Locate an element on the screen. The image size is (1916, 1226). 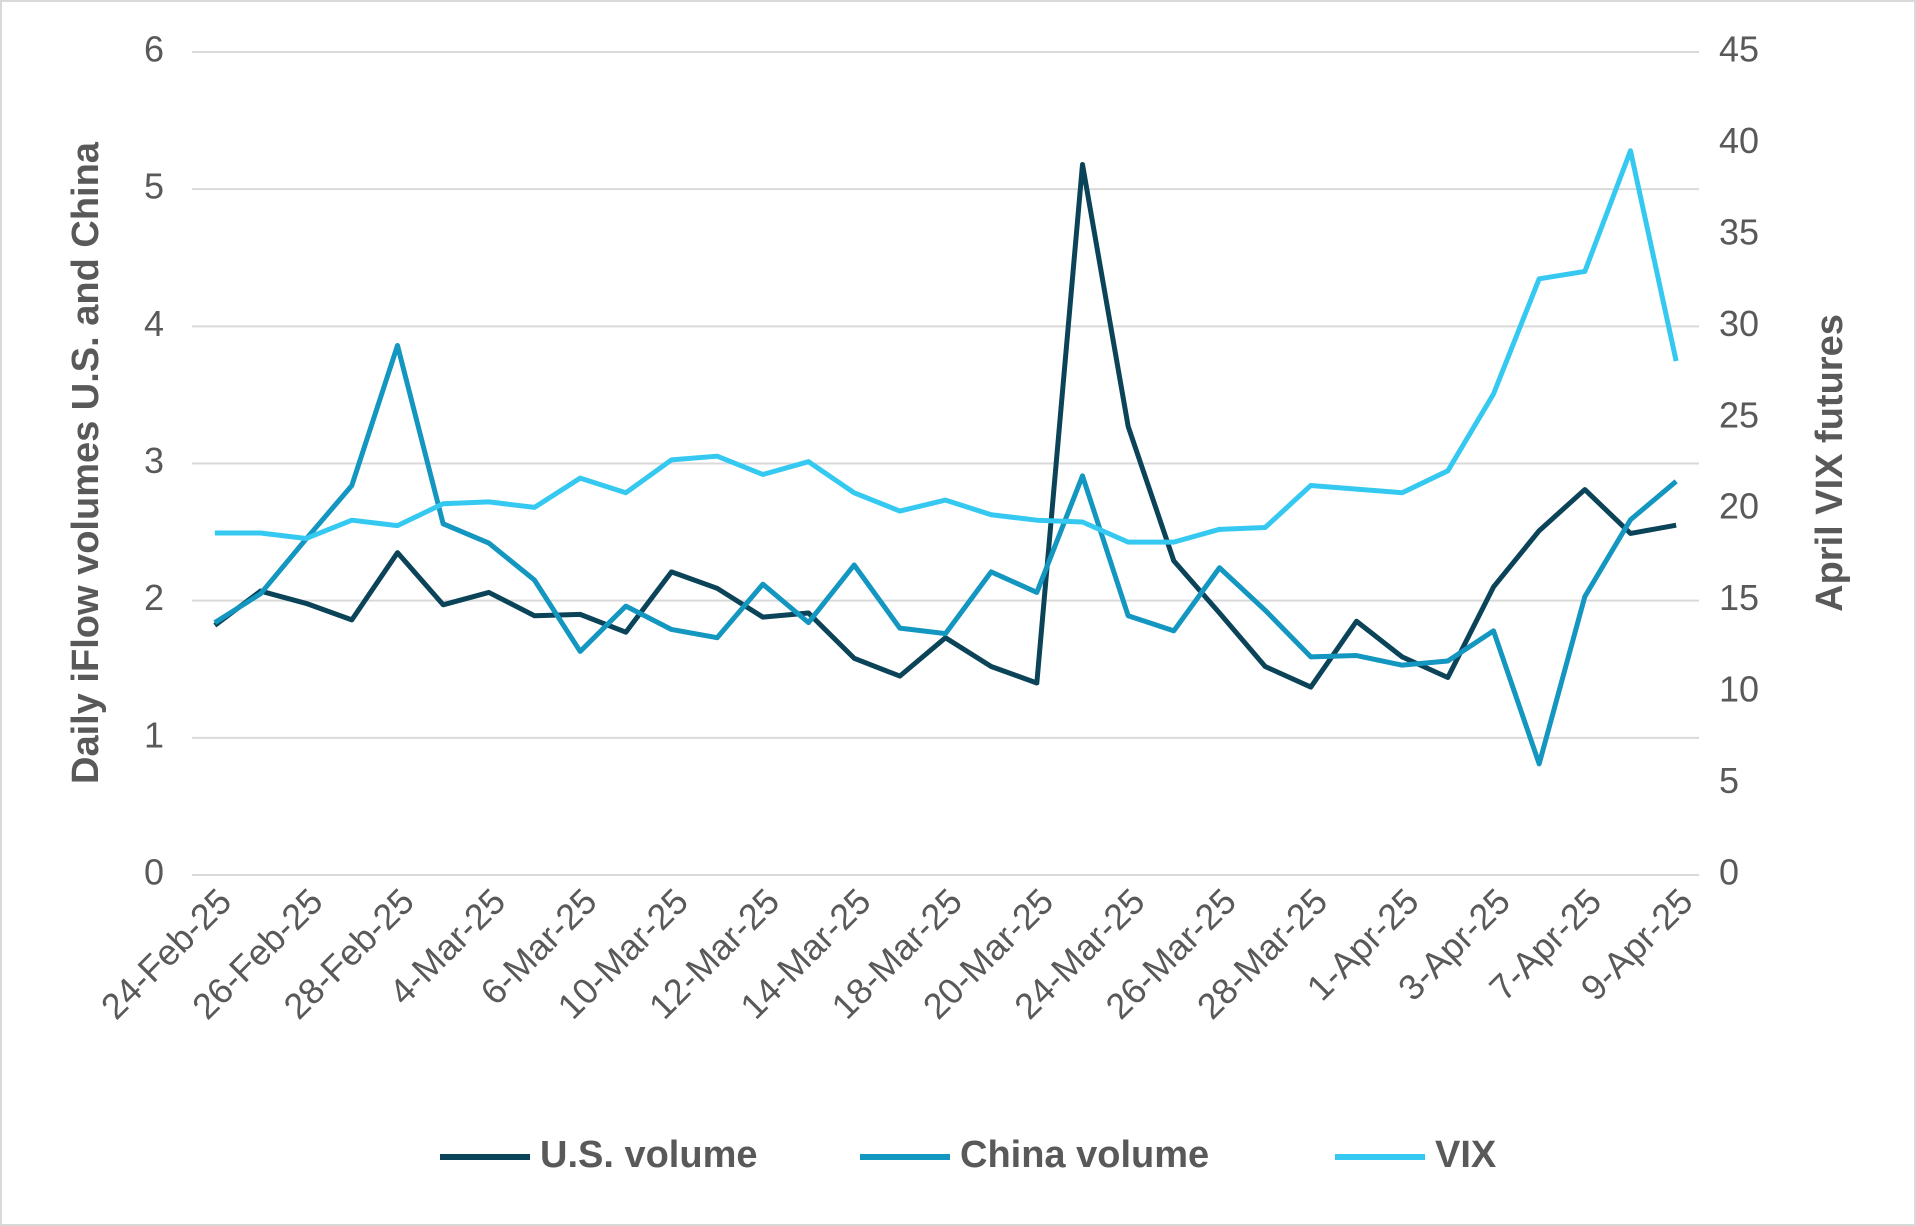
y-axis-title: Daily iFlow volumes U.S. and China is located at coordinates (86, 462).